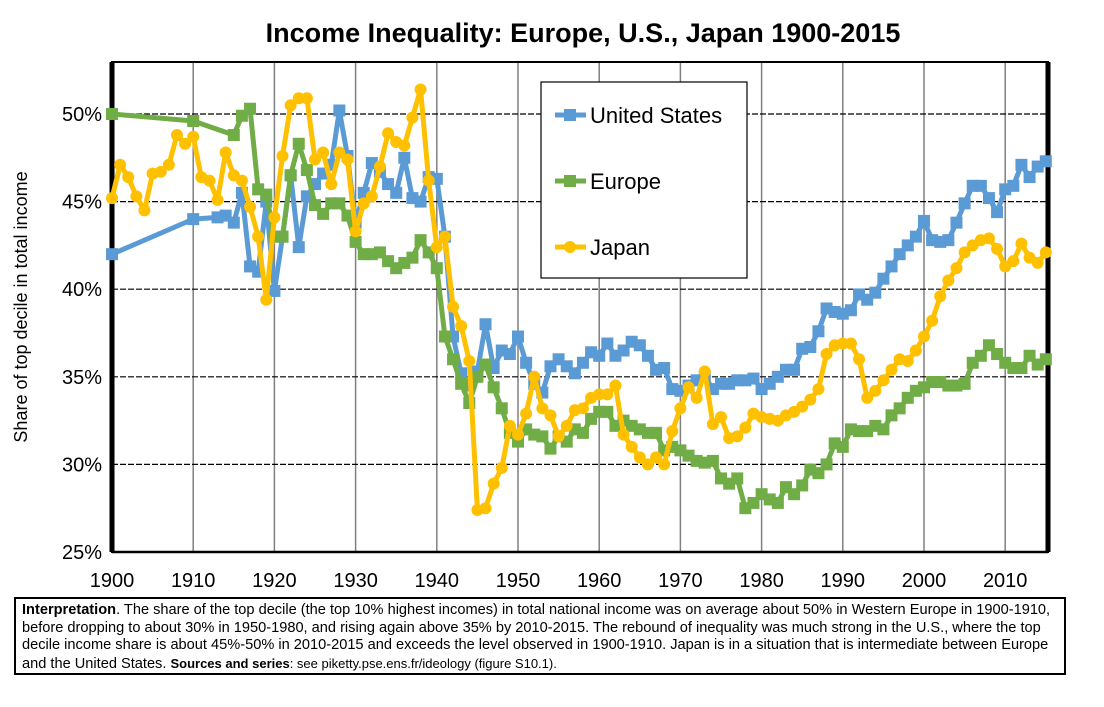 This screenshot has width=1104, height=707. What do you see at coordinates (82, 290) in the screenshot?
I see `y-tick-label: 40%` at bounding box center [82, 290].